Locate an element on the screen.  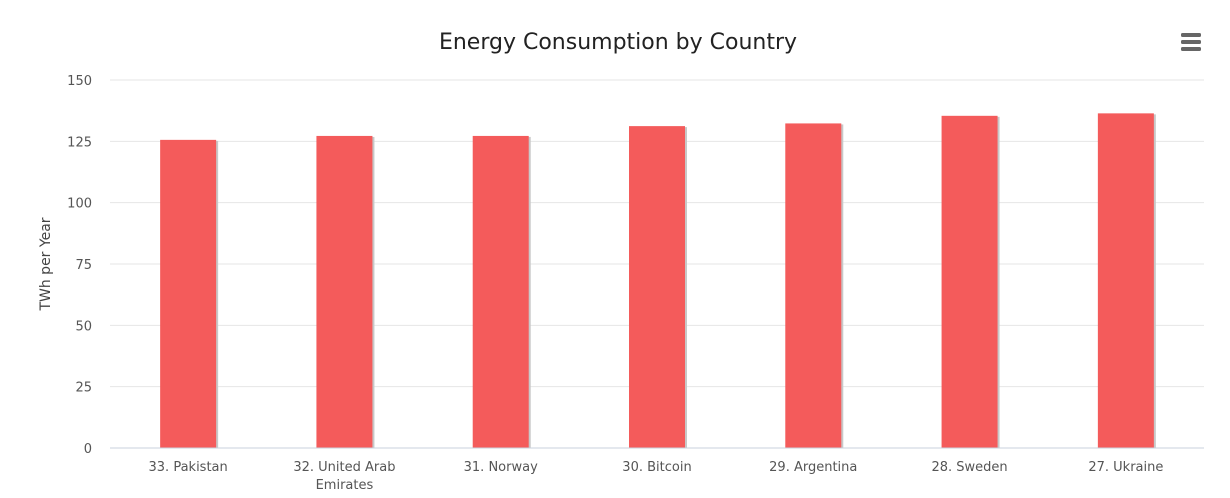
y-axis-ticks: 0 25 50 75 100 125 150 is located at coordinates (79, 265).